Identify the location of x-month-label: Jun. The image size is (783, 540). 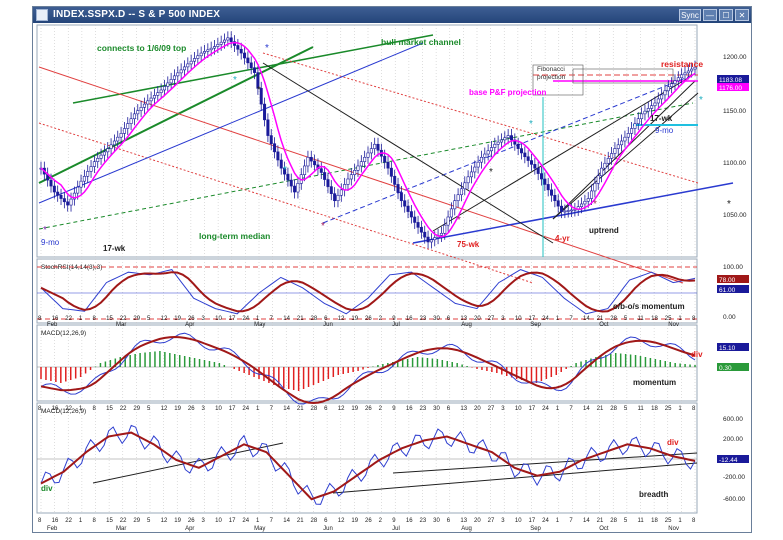
(328, 325).